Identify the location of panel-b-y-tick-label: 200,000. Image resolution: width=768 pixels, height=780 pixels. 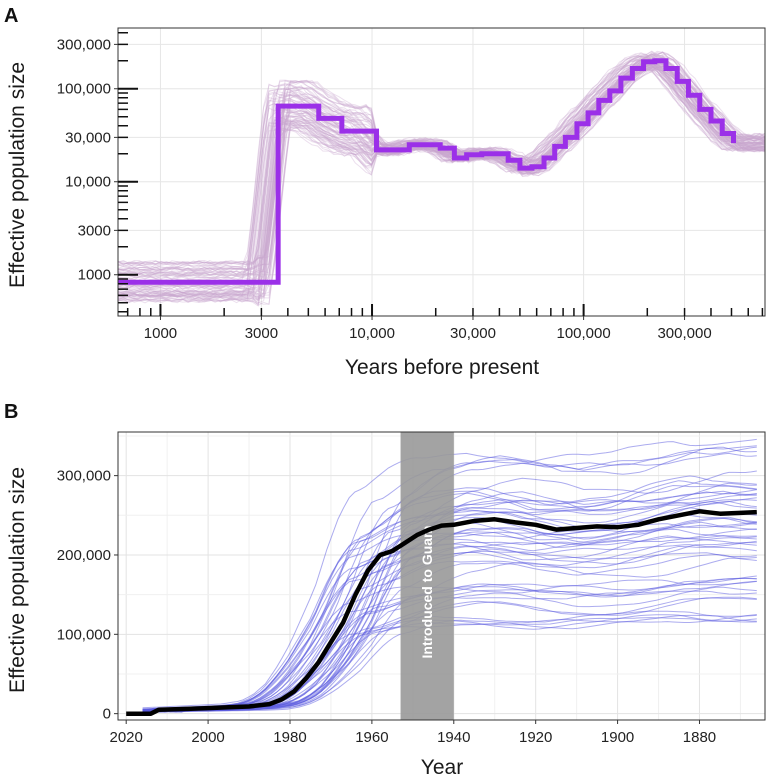
(84, 555).